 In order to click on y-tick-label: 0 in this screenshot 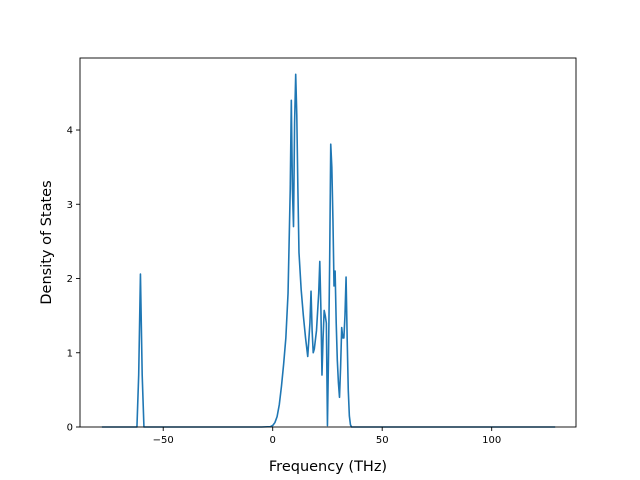, I will do `click(70, 428)`.